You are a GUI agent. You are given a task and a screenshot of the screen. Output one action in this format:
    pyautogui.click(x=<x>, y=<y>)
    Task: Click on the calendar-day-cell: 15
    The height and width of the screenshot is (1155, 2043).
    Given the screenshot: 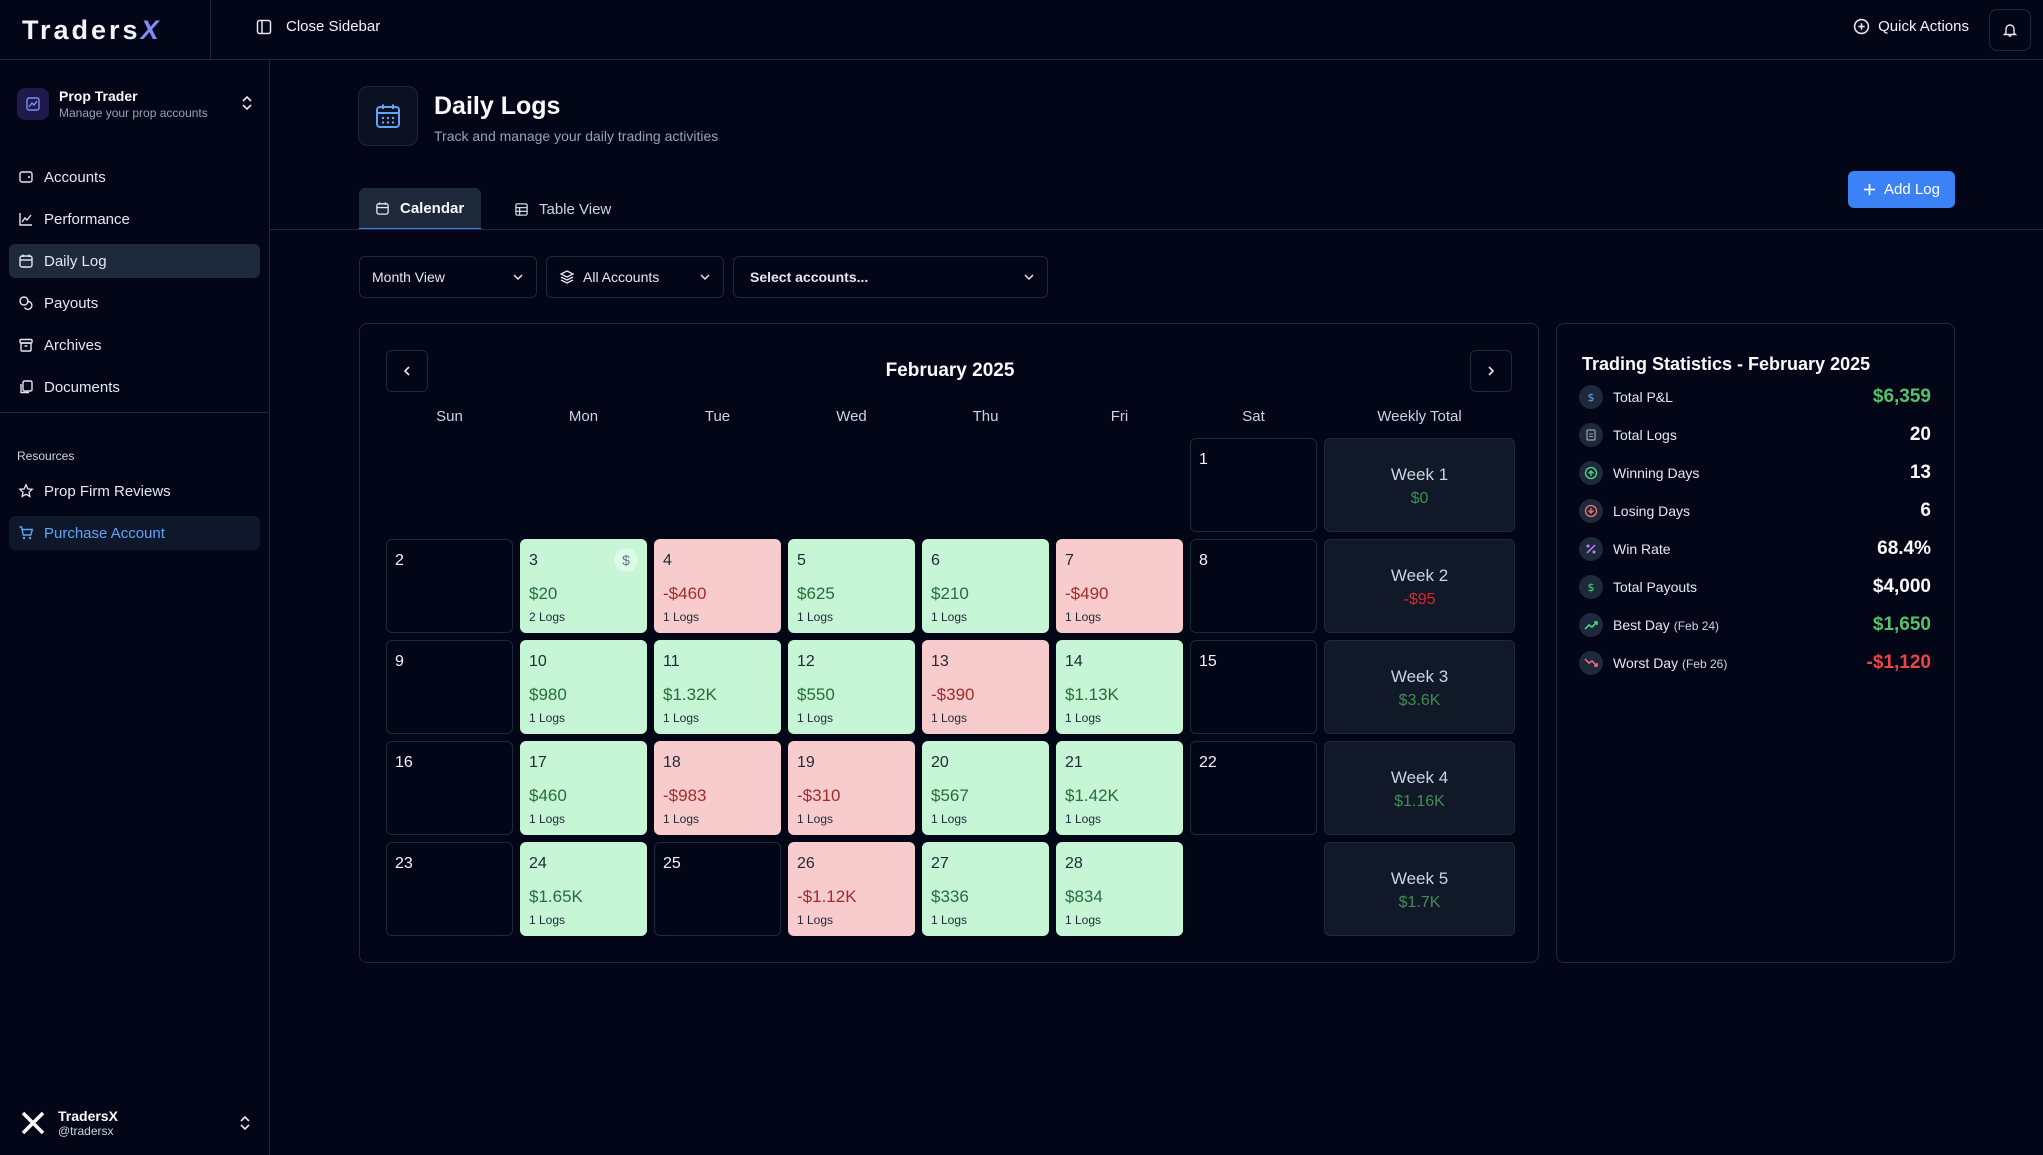 What is the action you would take?
    pyautogui.click(x=1253, y=687)
    